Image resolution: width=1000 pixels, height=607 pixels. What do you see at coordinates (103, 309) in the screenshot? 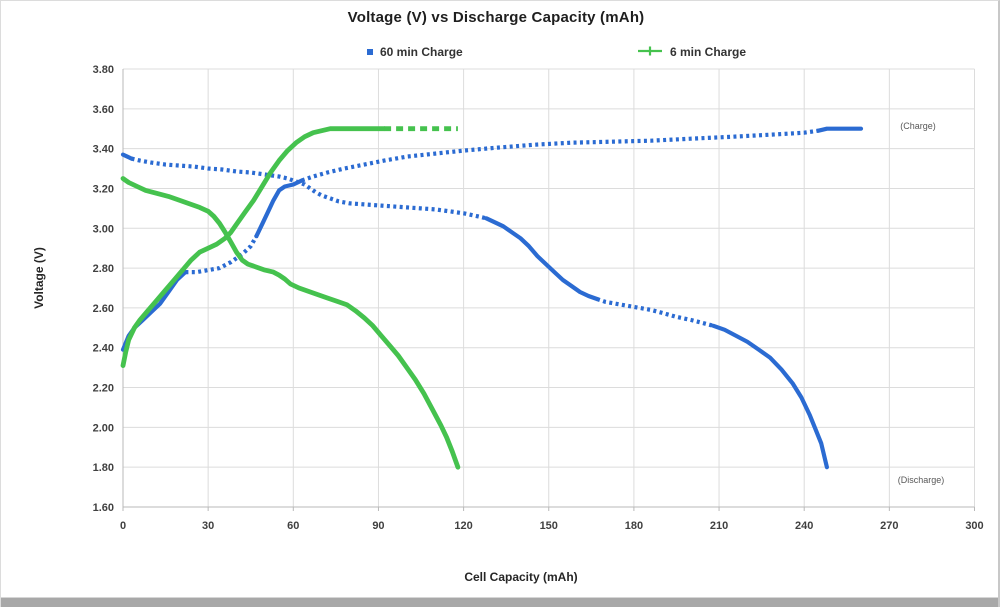
I see `y-tick-label: 2.60` at bounding box center [103, 309].